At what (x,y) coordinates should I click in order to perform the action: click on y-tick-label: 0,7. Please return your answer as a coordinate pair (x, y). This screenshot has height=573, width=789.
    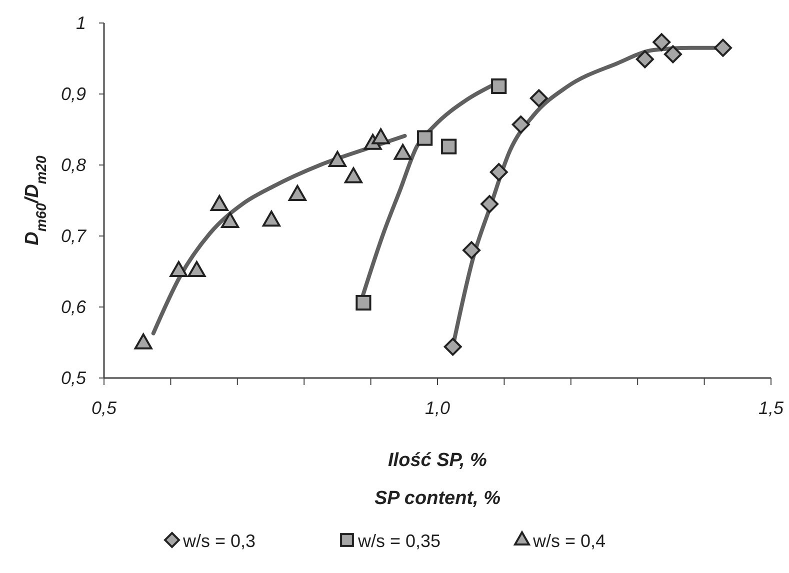
    Looking at the image, I should click on (73, 236).